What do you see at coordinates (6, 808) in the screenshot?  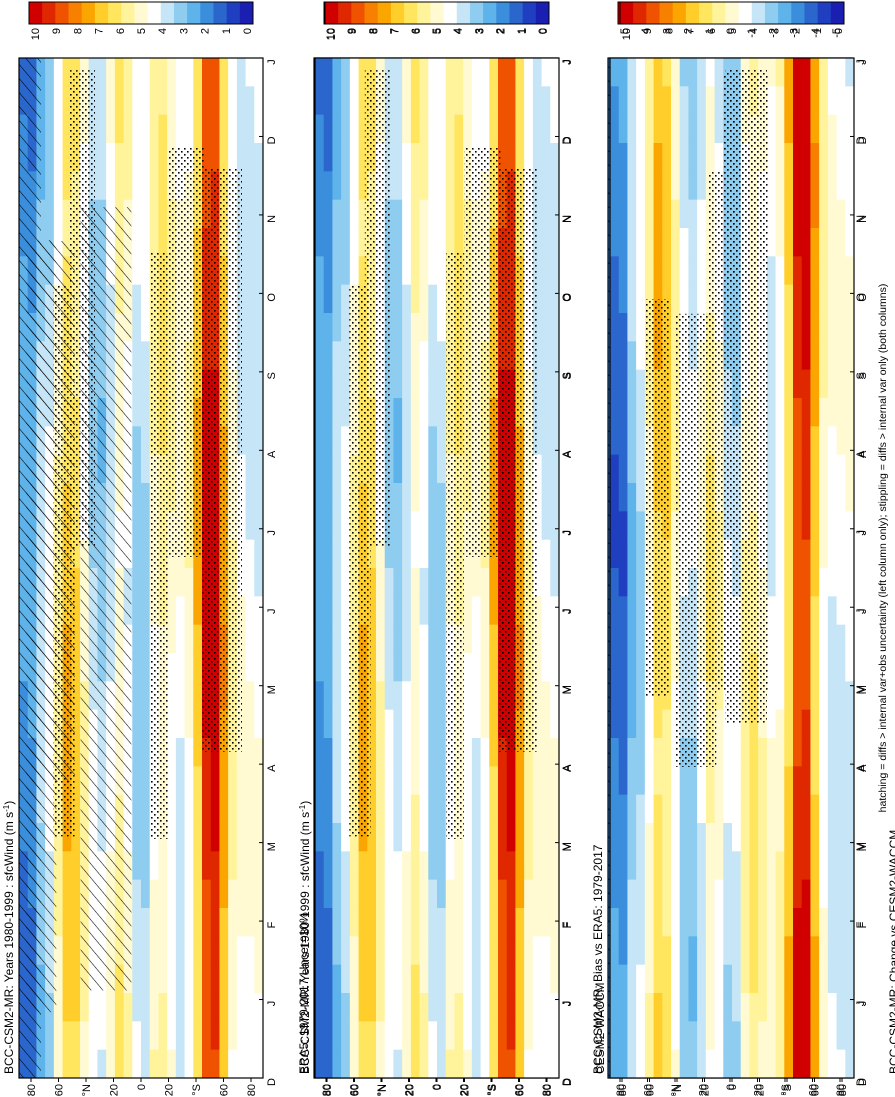 I see `title-superscript: -1` at bounding box center [6, 808].